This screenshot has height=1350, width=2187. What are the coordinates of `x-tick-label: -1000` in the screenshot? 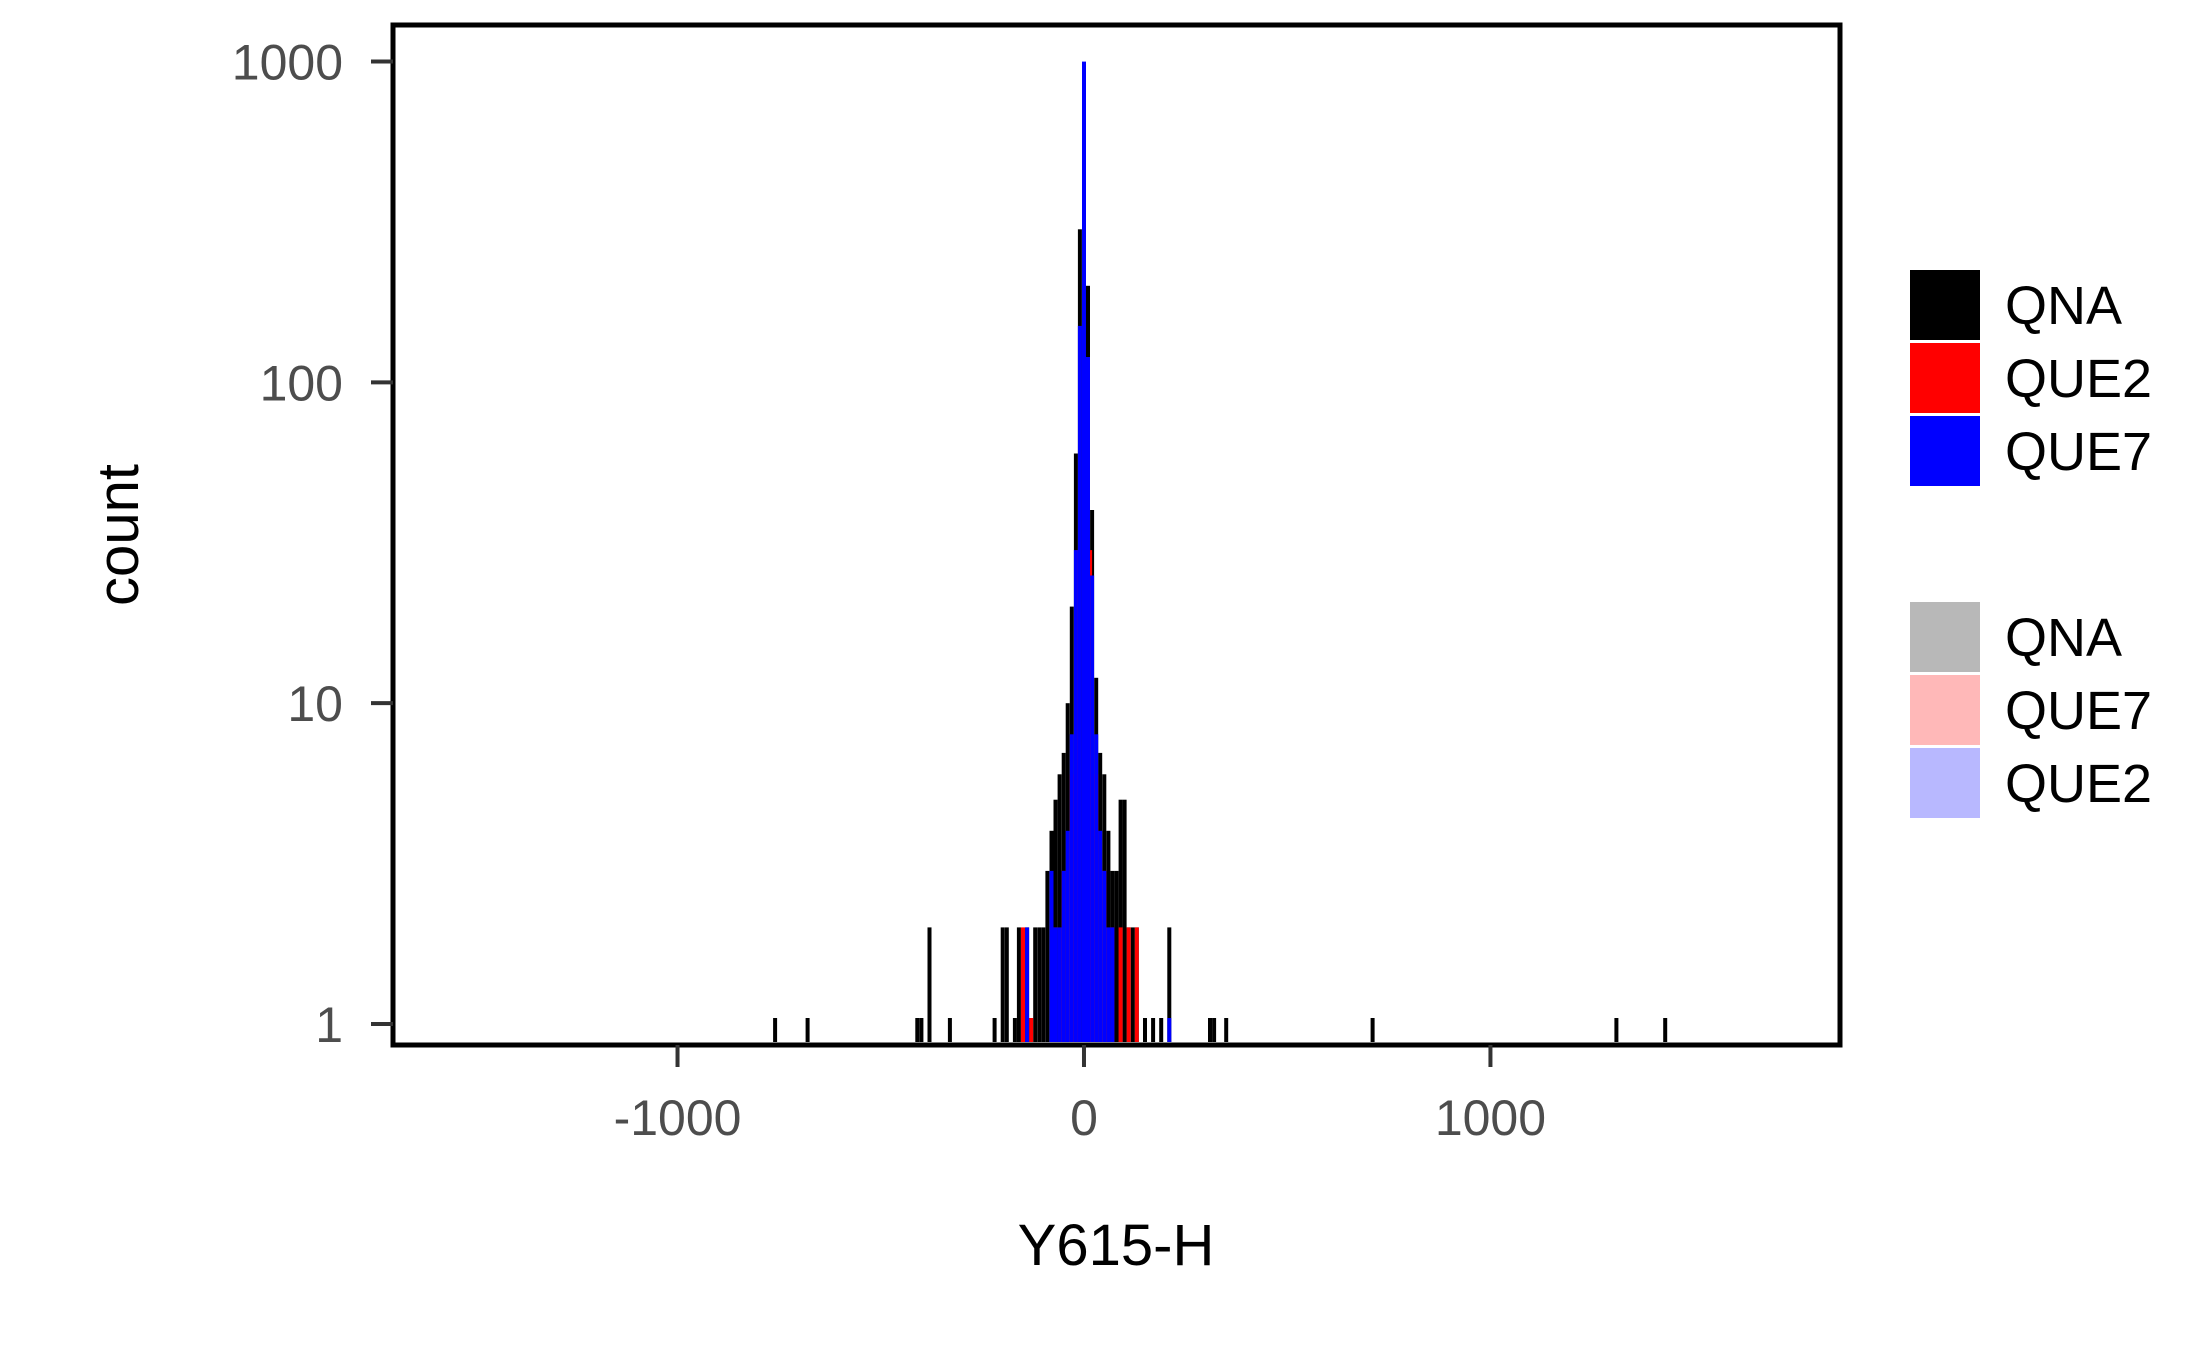 It's located at (678, 1118).